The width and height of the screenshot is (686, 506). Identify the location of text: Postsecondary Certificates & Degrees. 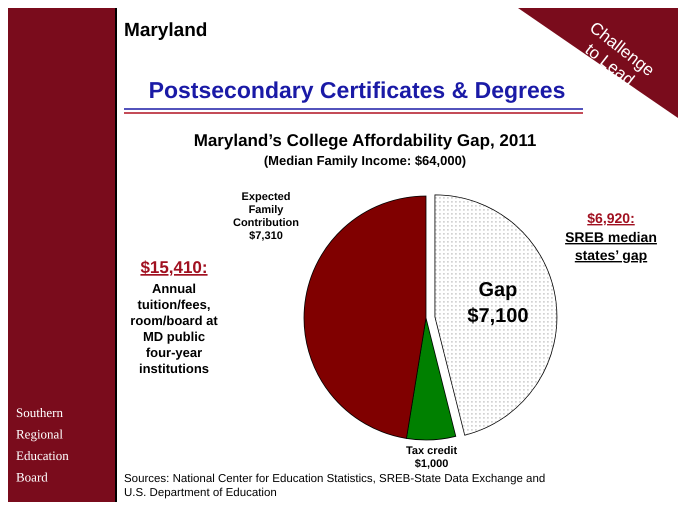
(357, 90).